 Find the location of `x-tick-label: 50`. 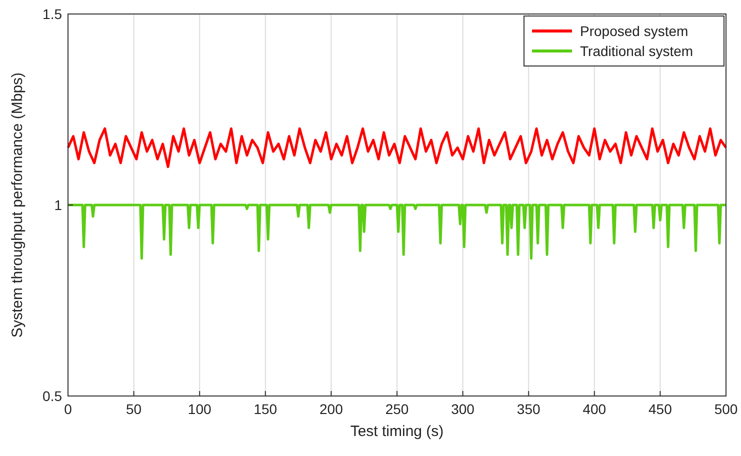

x-tick-label: 50 is located at coordinates (134, 409).